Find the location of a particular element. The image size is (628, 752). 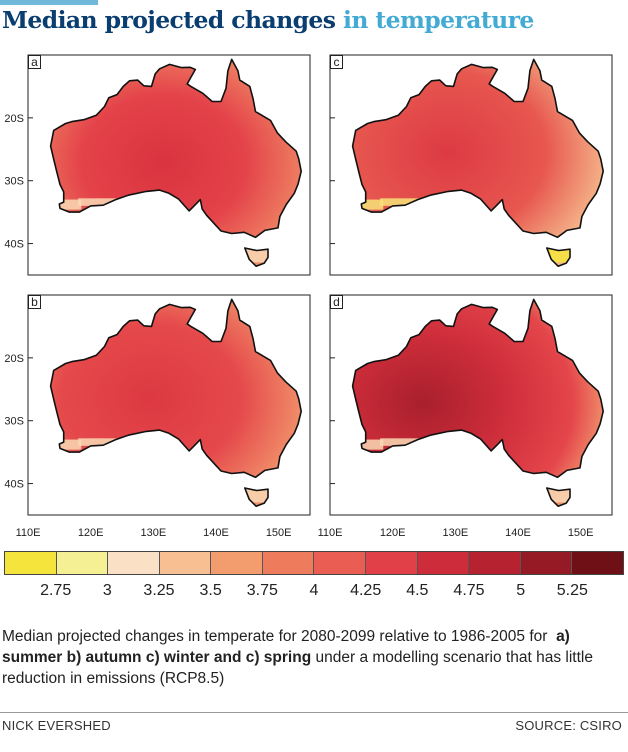

legend-label: 5 is located at coordinates (521, 590).